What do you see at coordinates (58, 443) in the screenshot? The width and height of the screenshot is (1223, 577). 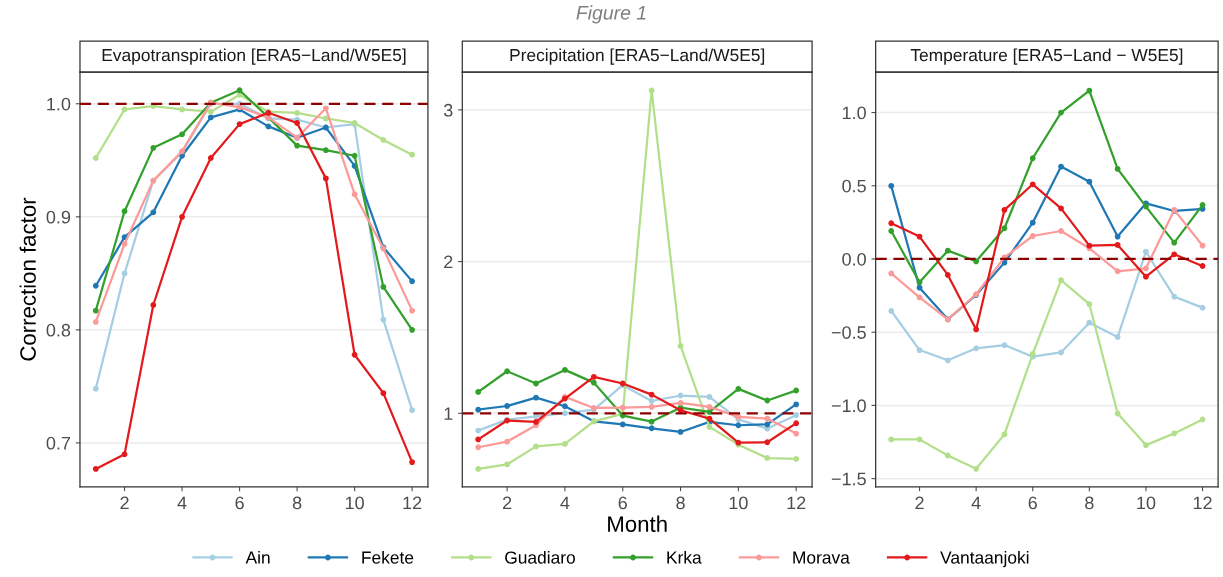 I see `y-tick-label: 0.7` at bounding box center [58, 443].